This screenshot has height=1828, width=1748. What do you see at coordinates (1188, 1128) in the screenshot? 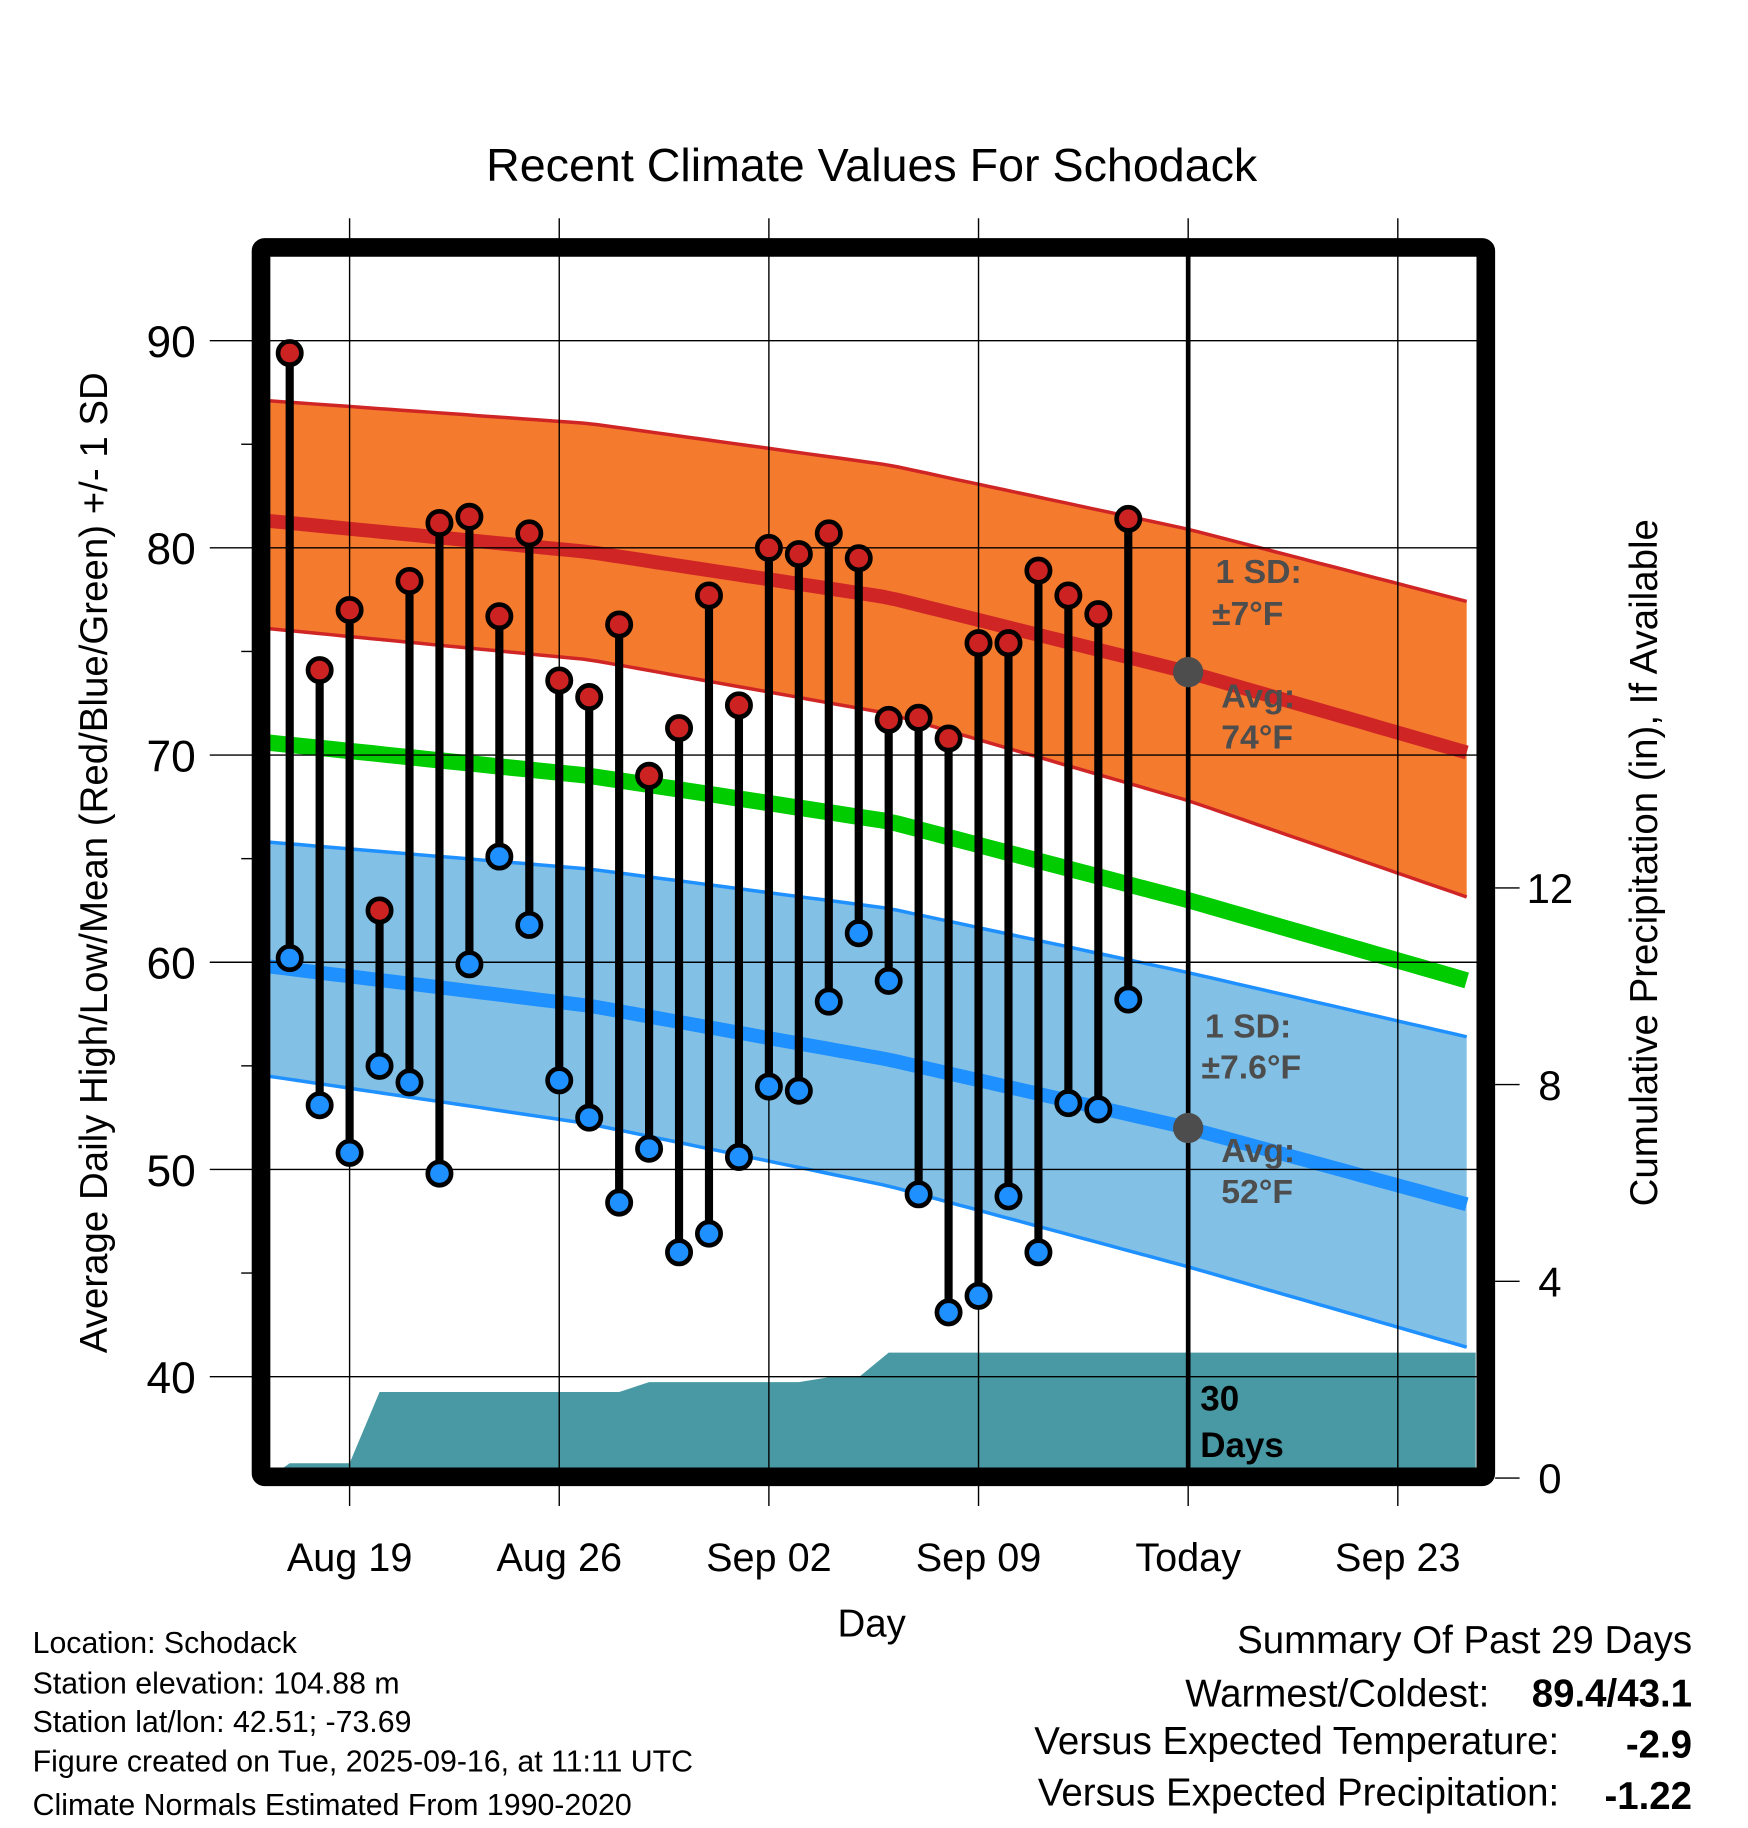
I see `today-low-avg-marker` at bounding box center [1188, 1128].